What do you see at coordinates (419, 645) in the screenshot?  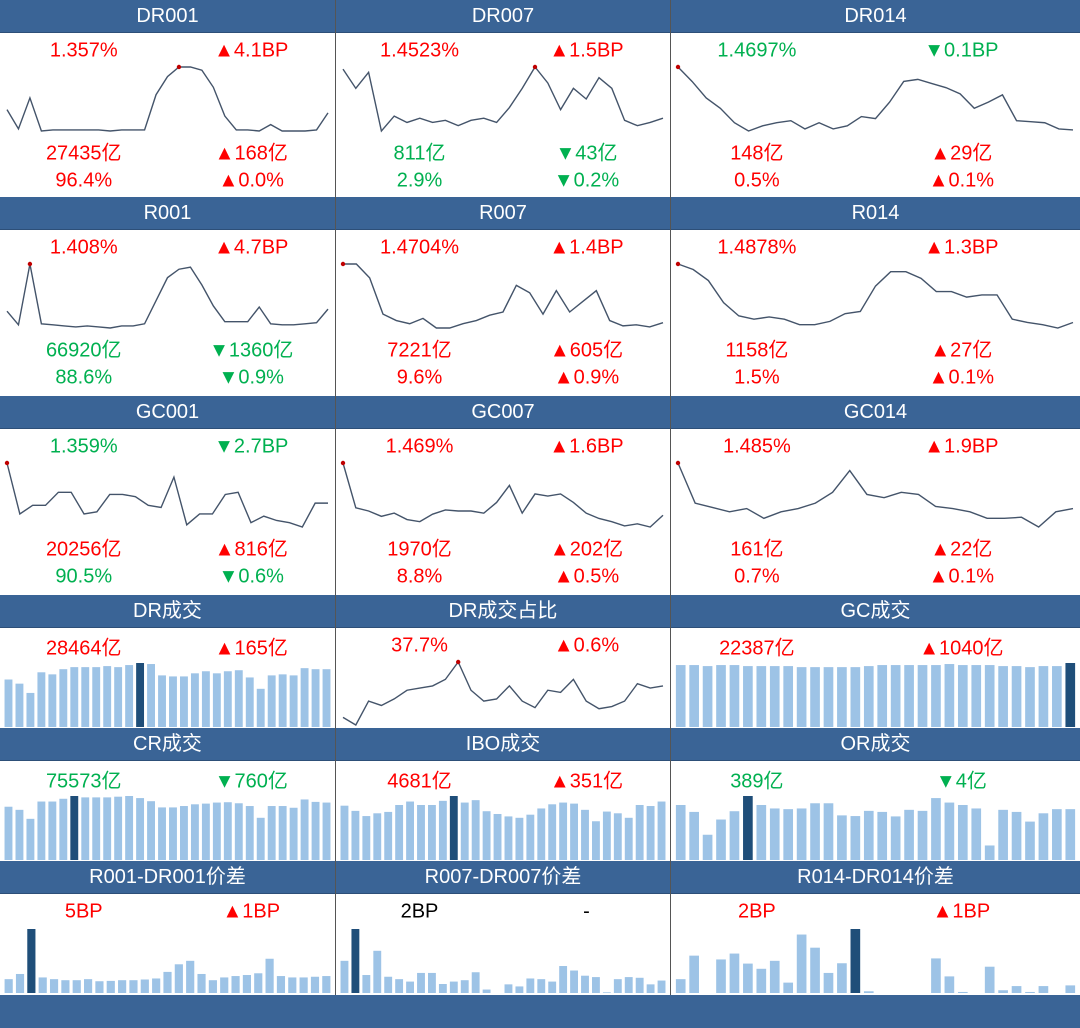 I see `stat-value: 37.7%` at bounding box center [419, 645].